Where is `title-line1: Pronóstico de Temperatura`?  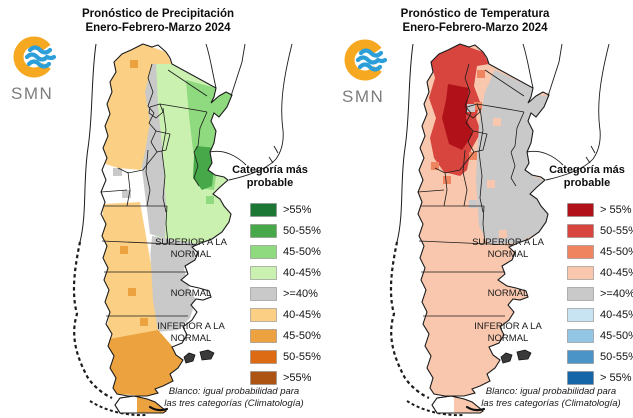
title-line1: Pronóstico de Temperatura is located at coordinates (475, 14).